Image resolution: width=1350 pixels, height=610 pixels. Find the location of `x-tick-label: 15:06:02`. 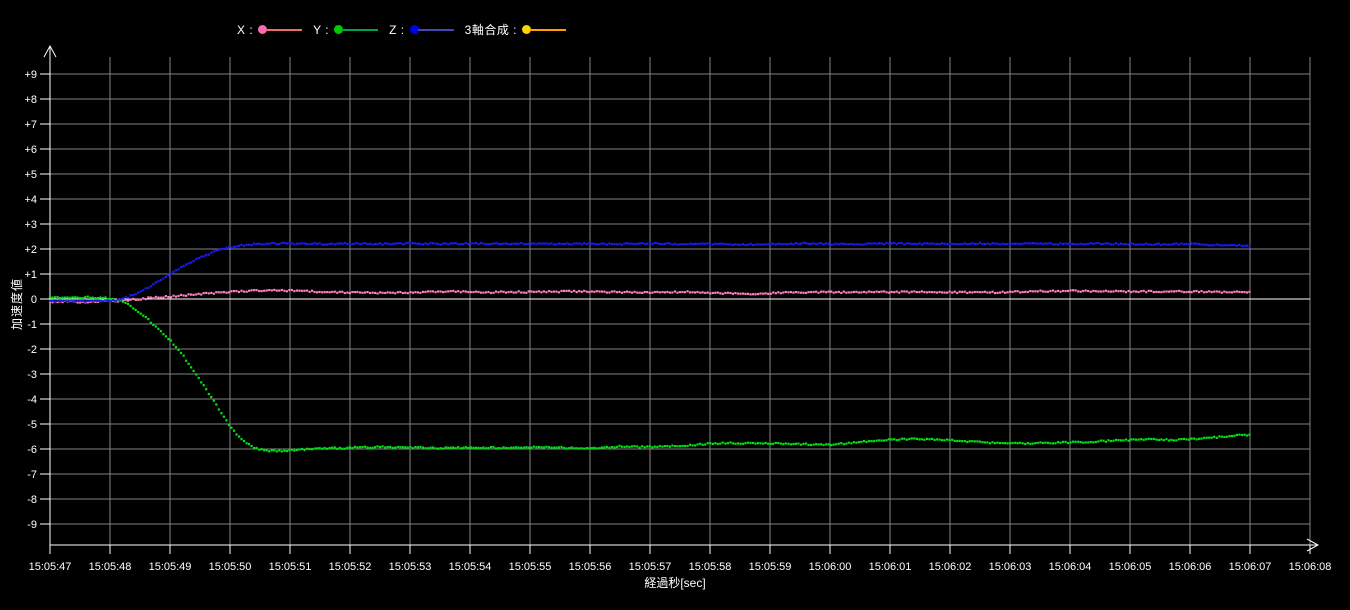

x-tick-label: 15:06:02 is located at coordinates (950, 567).